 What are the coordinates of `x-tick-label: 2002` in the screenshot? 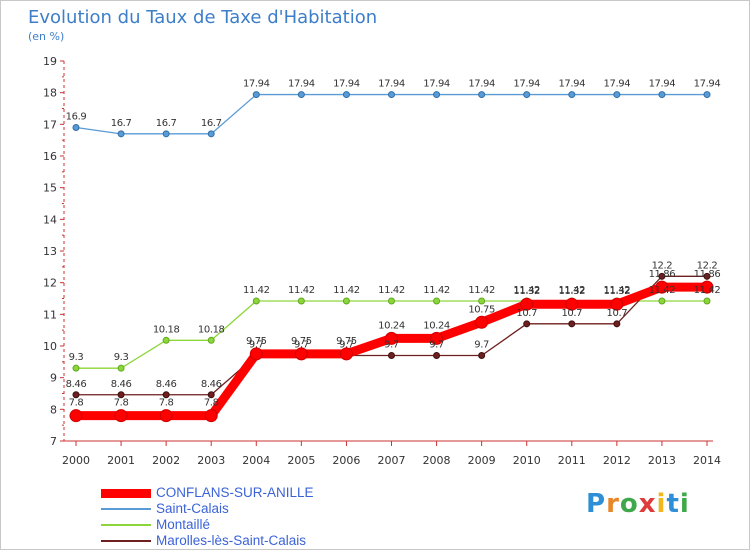 It's located at (166, 460).